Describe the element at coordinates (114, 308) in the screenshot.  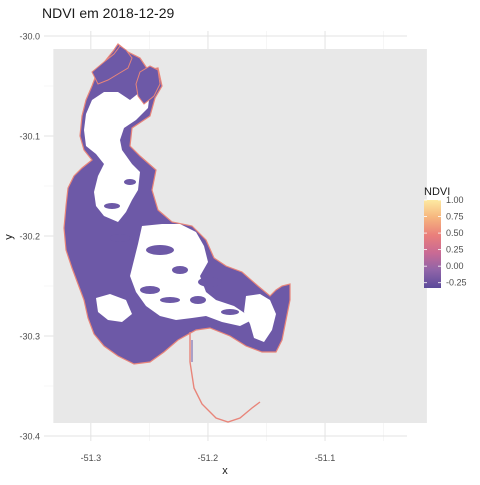
I see `ndvi-land-southwest` at that location.